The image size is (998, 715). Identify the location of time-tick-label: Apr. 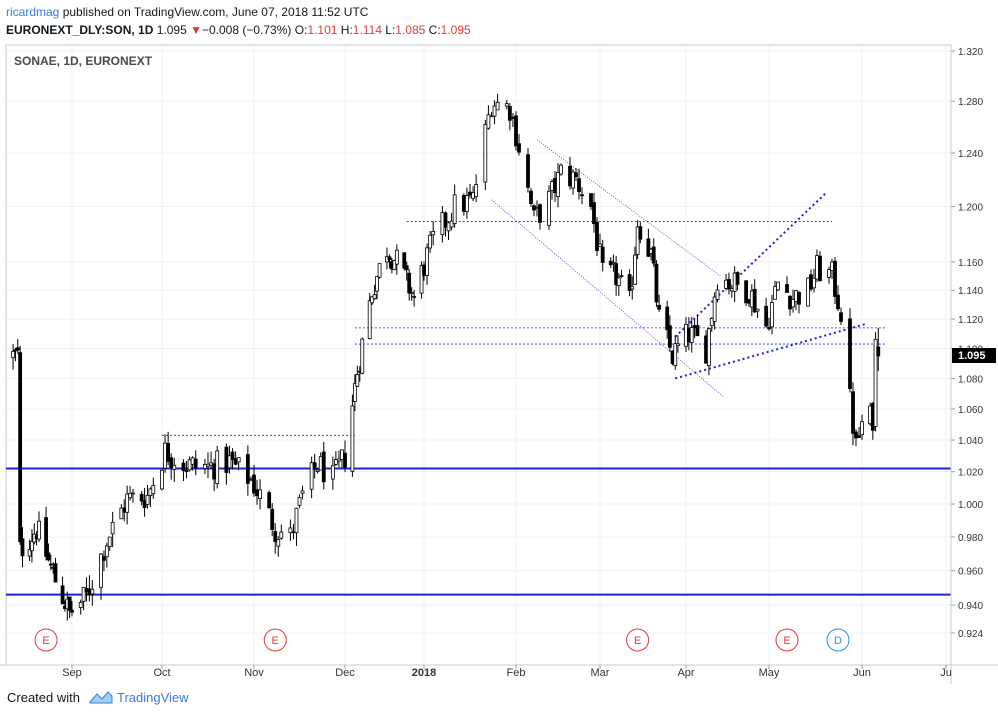
(685, 673).